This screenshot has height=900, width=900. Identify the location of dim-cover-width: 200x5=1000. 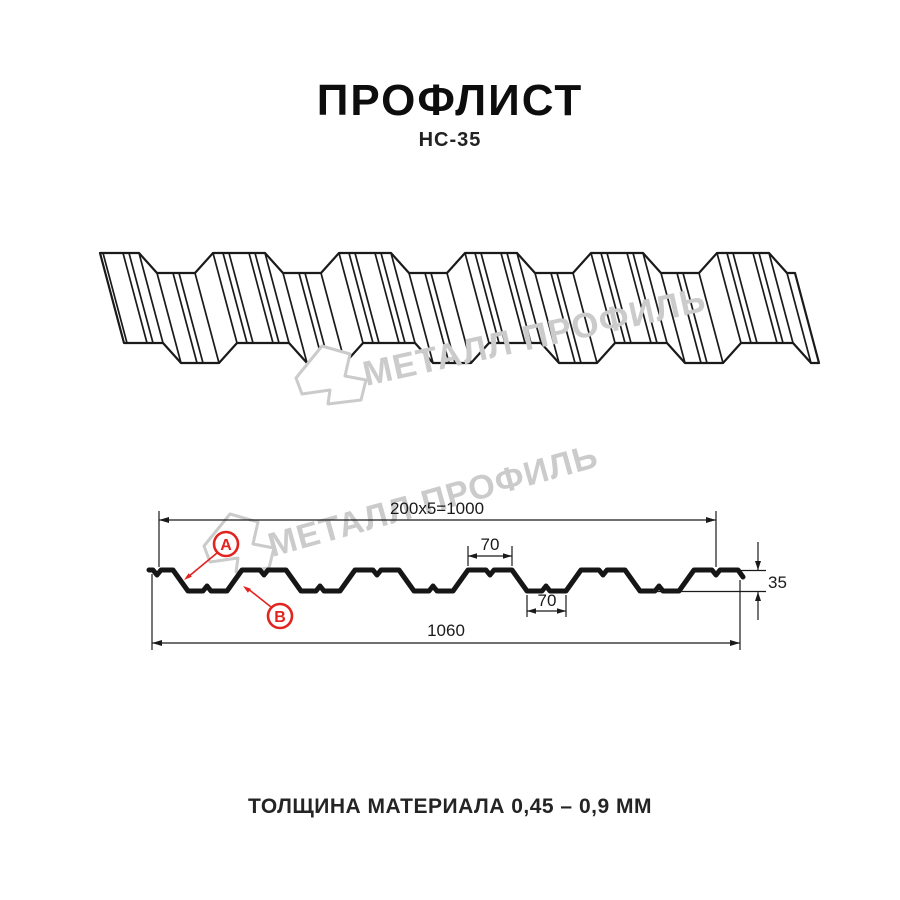
(437, 533).